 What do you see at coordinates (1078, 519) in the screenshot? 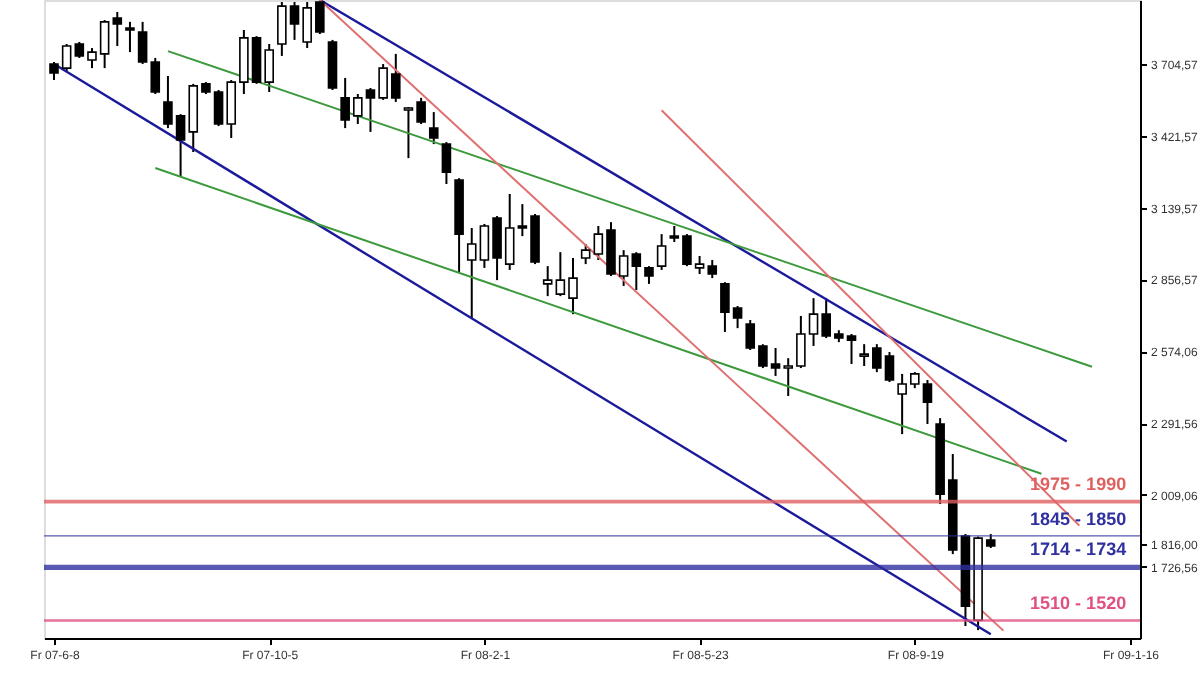
I see `band-label: 1845 - 1850` at bounding box center [1078, 519].